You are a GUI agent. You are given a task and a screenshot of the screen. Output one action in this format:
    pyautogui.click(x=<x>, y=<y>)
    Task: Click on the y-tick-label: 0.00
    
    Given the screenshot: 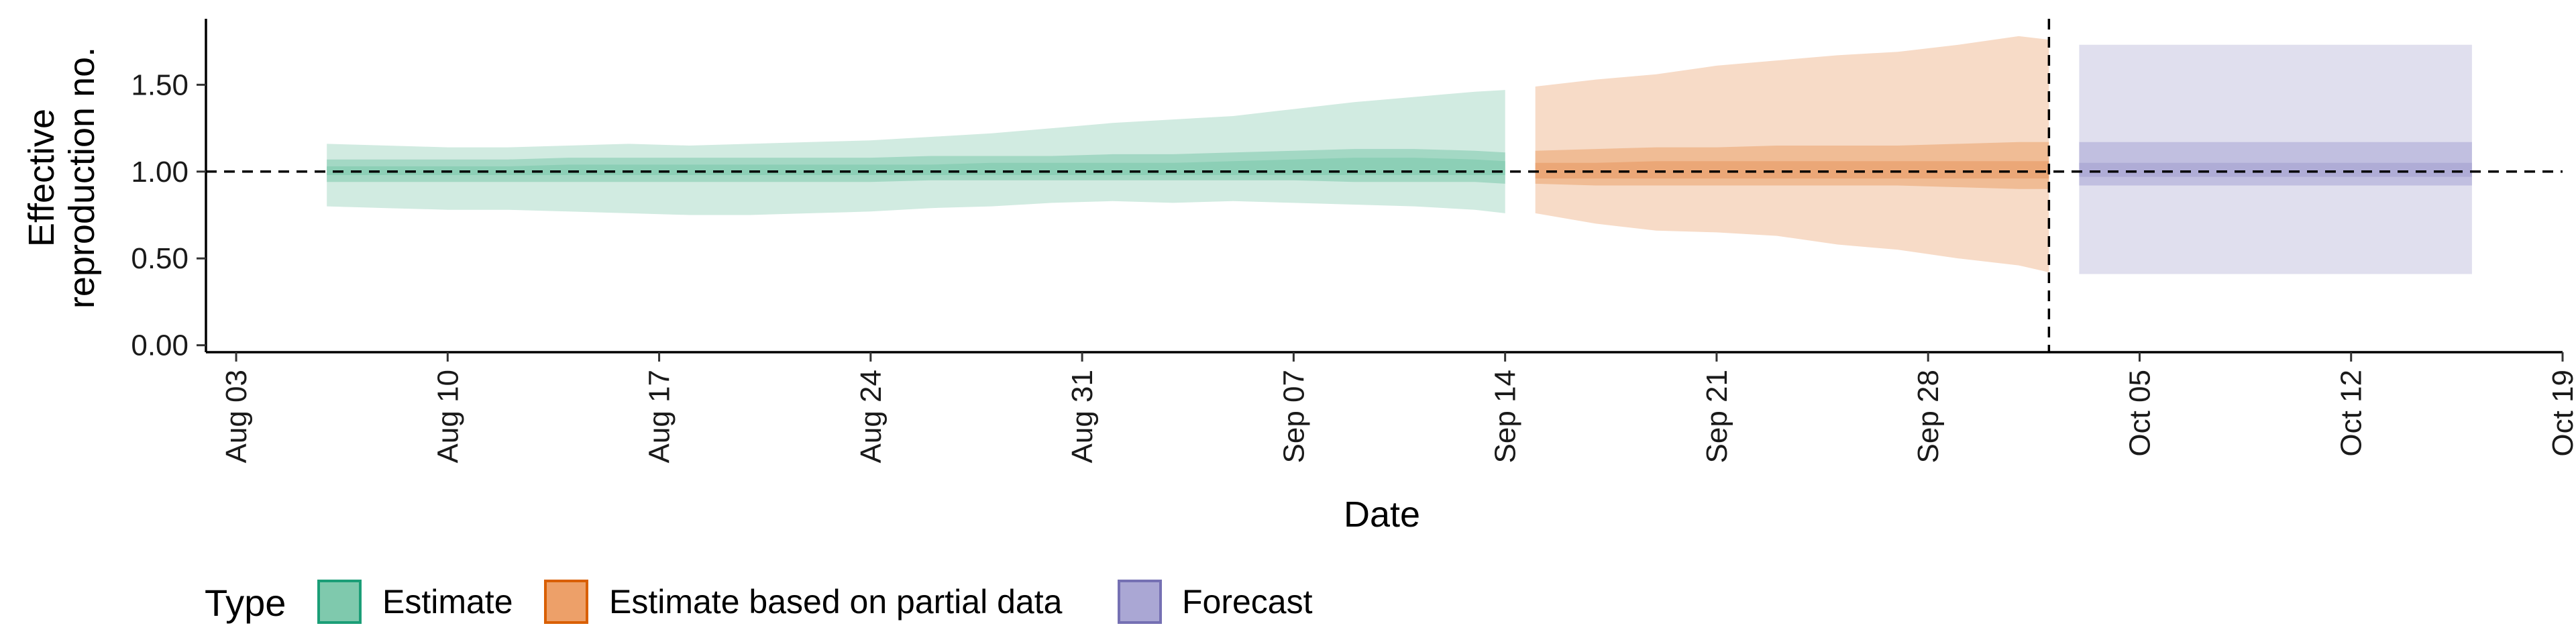 What is the action you would take?
    pyautogui.click(x=160, y=345)
    